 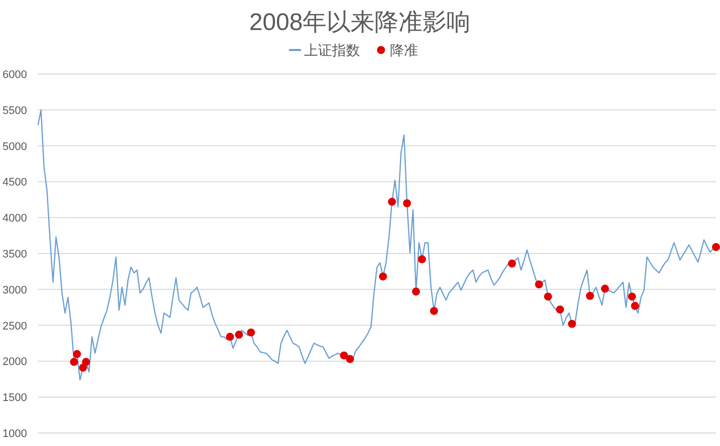 What do you see at coordinates (14, 326) in the screenshot?
I see `y-tick-label: 2500` at bounding box center [14, 326].